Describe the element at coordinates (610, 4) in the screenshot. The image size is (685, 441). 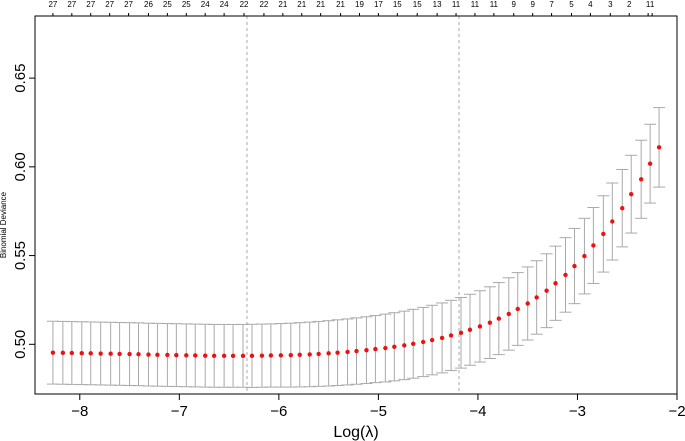
I see `top-tick-label: 3` at that location.